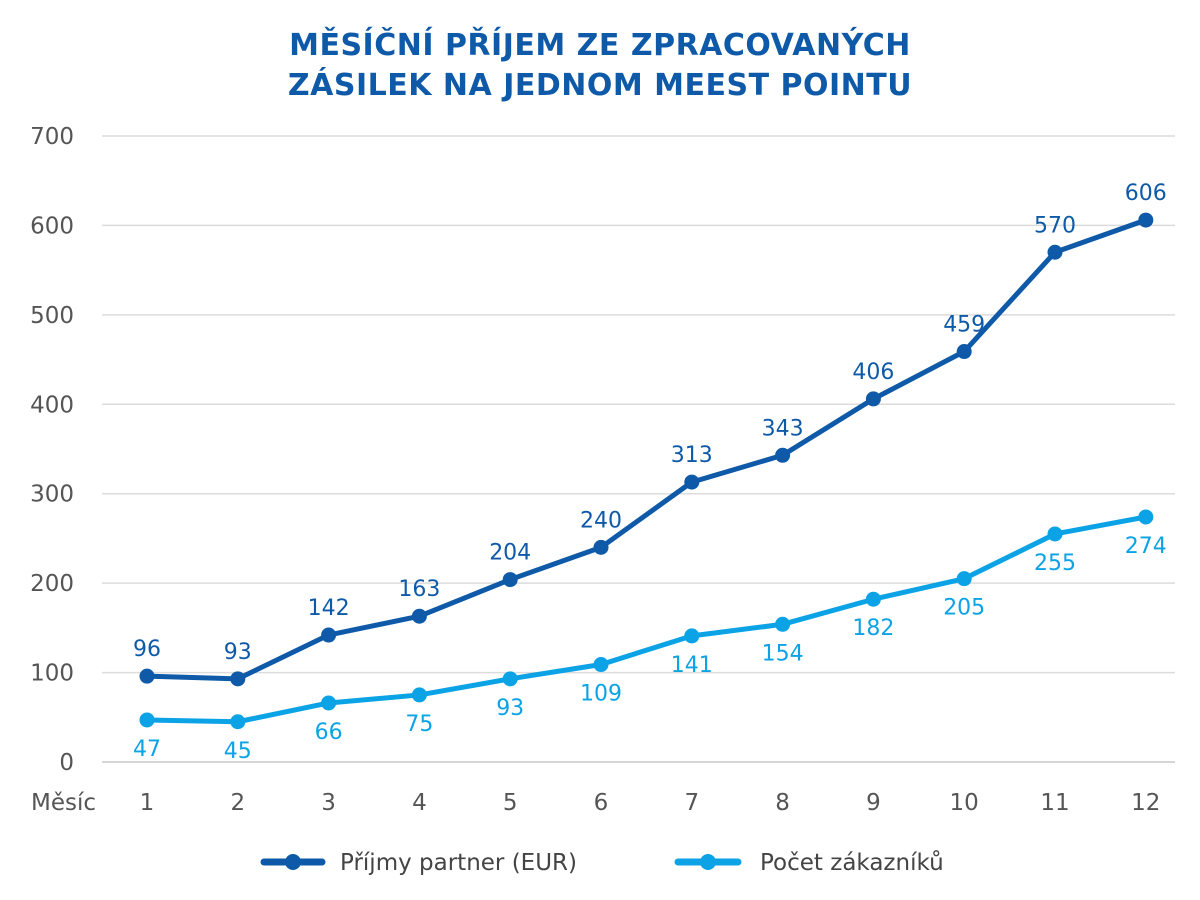 This screenshot has height=900, width=1200. Describe the element at coordinates (691, 803) in the screenshot. I see `x-tick-label: 7` at that location.